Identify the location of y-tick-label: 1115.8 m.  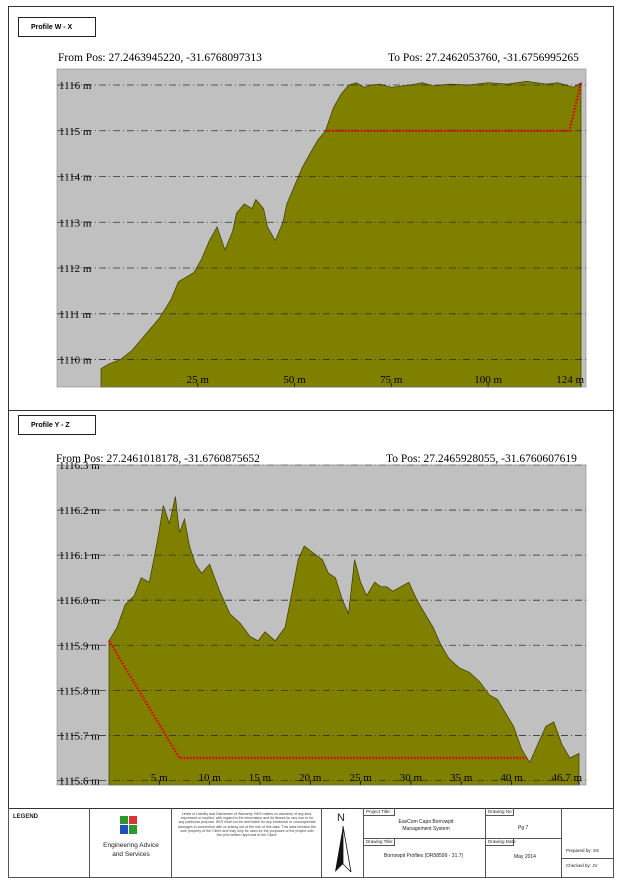
(79, 691).